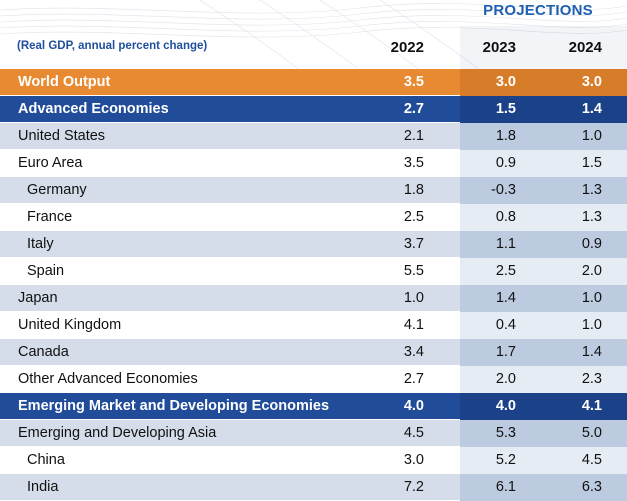  Describe the element at coordinates (505, 163) in the screenshot. I see `value-2023: 0.9` at that location.